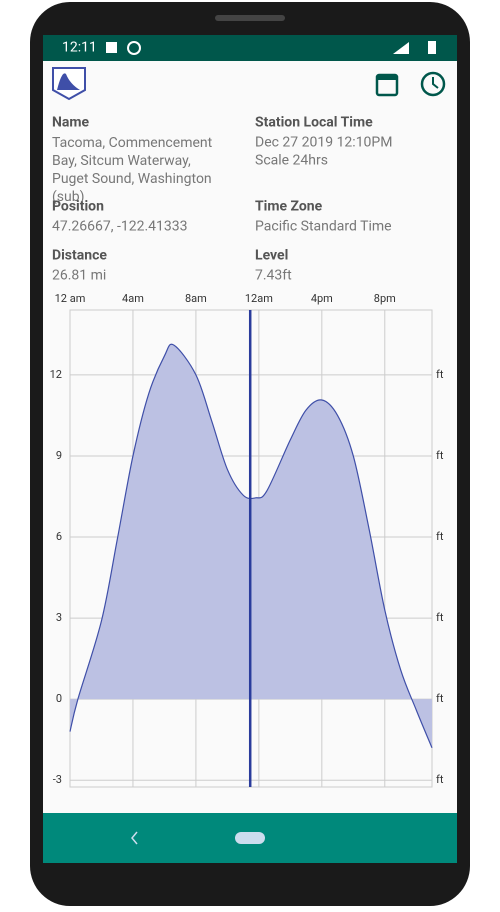  Describe the element at coordinates (59, 698) in the screenshot. I see `y-tick-label: 0` at that location.